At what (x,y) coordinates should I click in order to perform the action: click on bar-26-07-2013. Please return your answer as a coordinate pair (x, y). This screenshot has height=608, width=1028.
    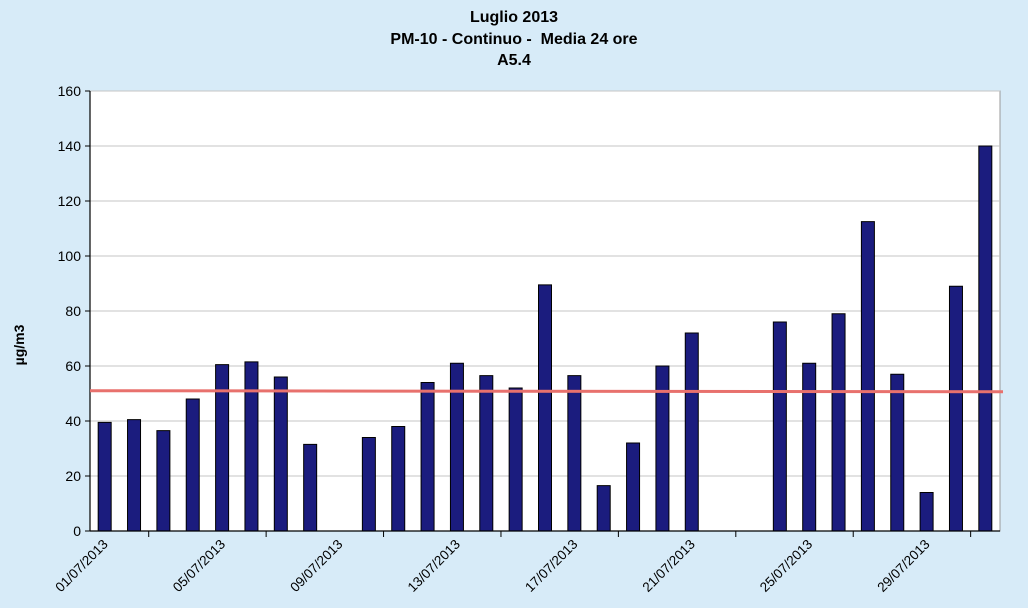
    Looking at the image, I should click on (838, 422).